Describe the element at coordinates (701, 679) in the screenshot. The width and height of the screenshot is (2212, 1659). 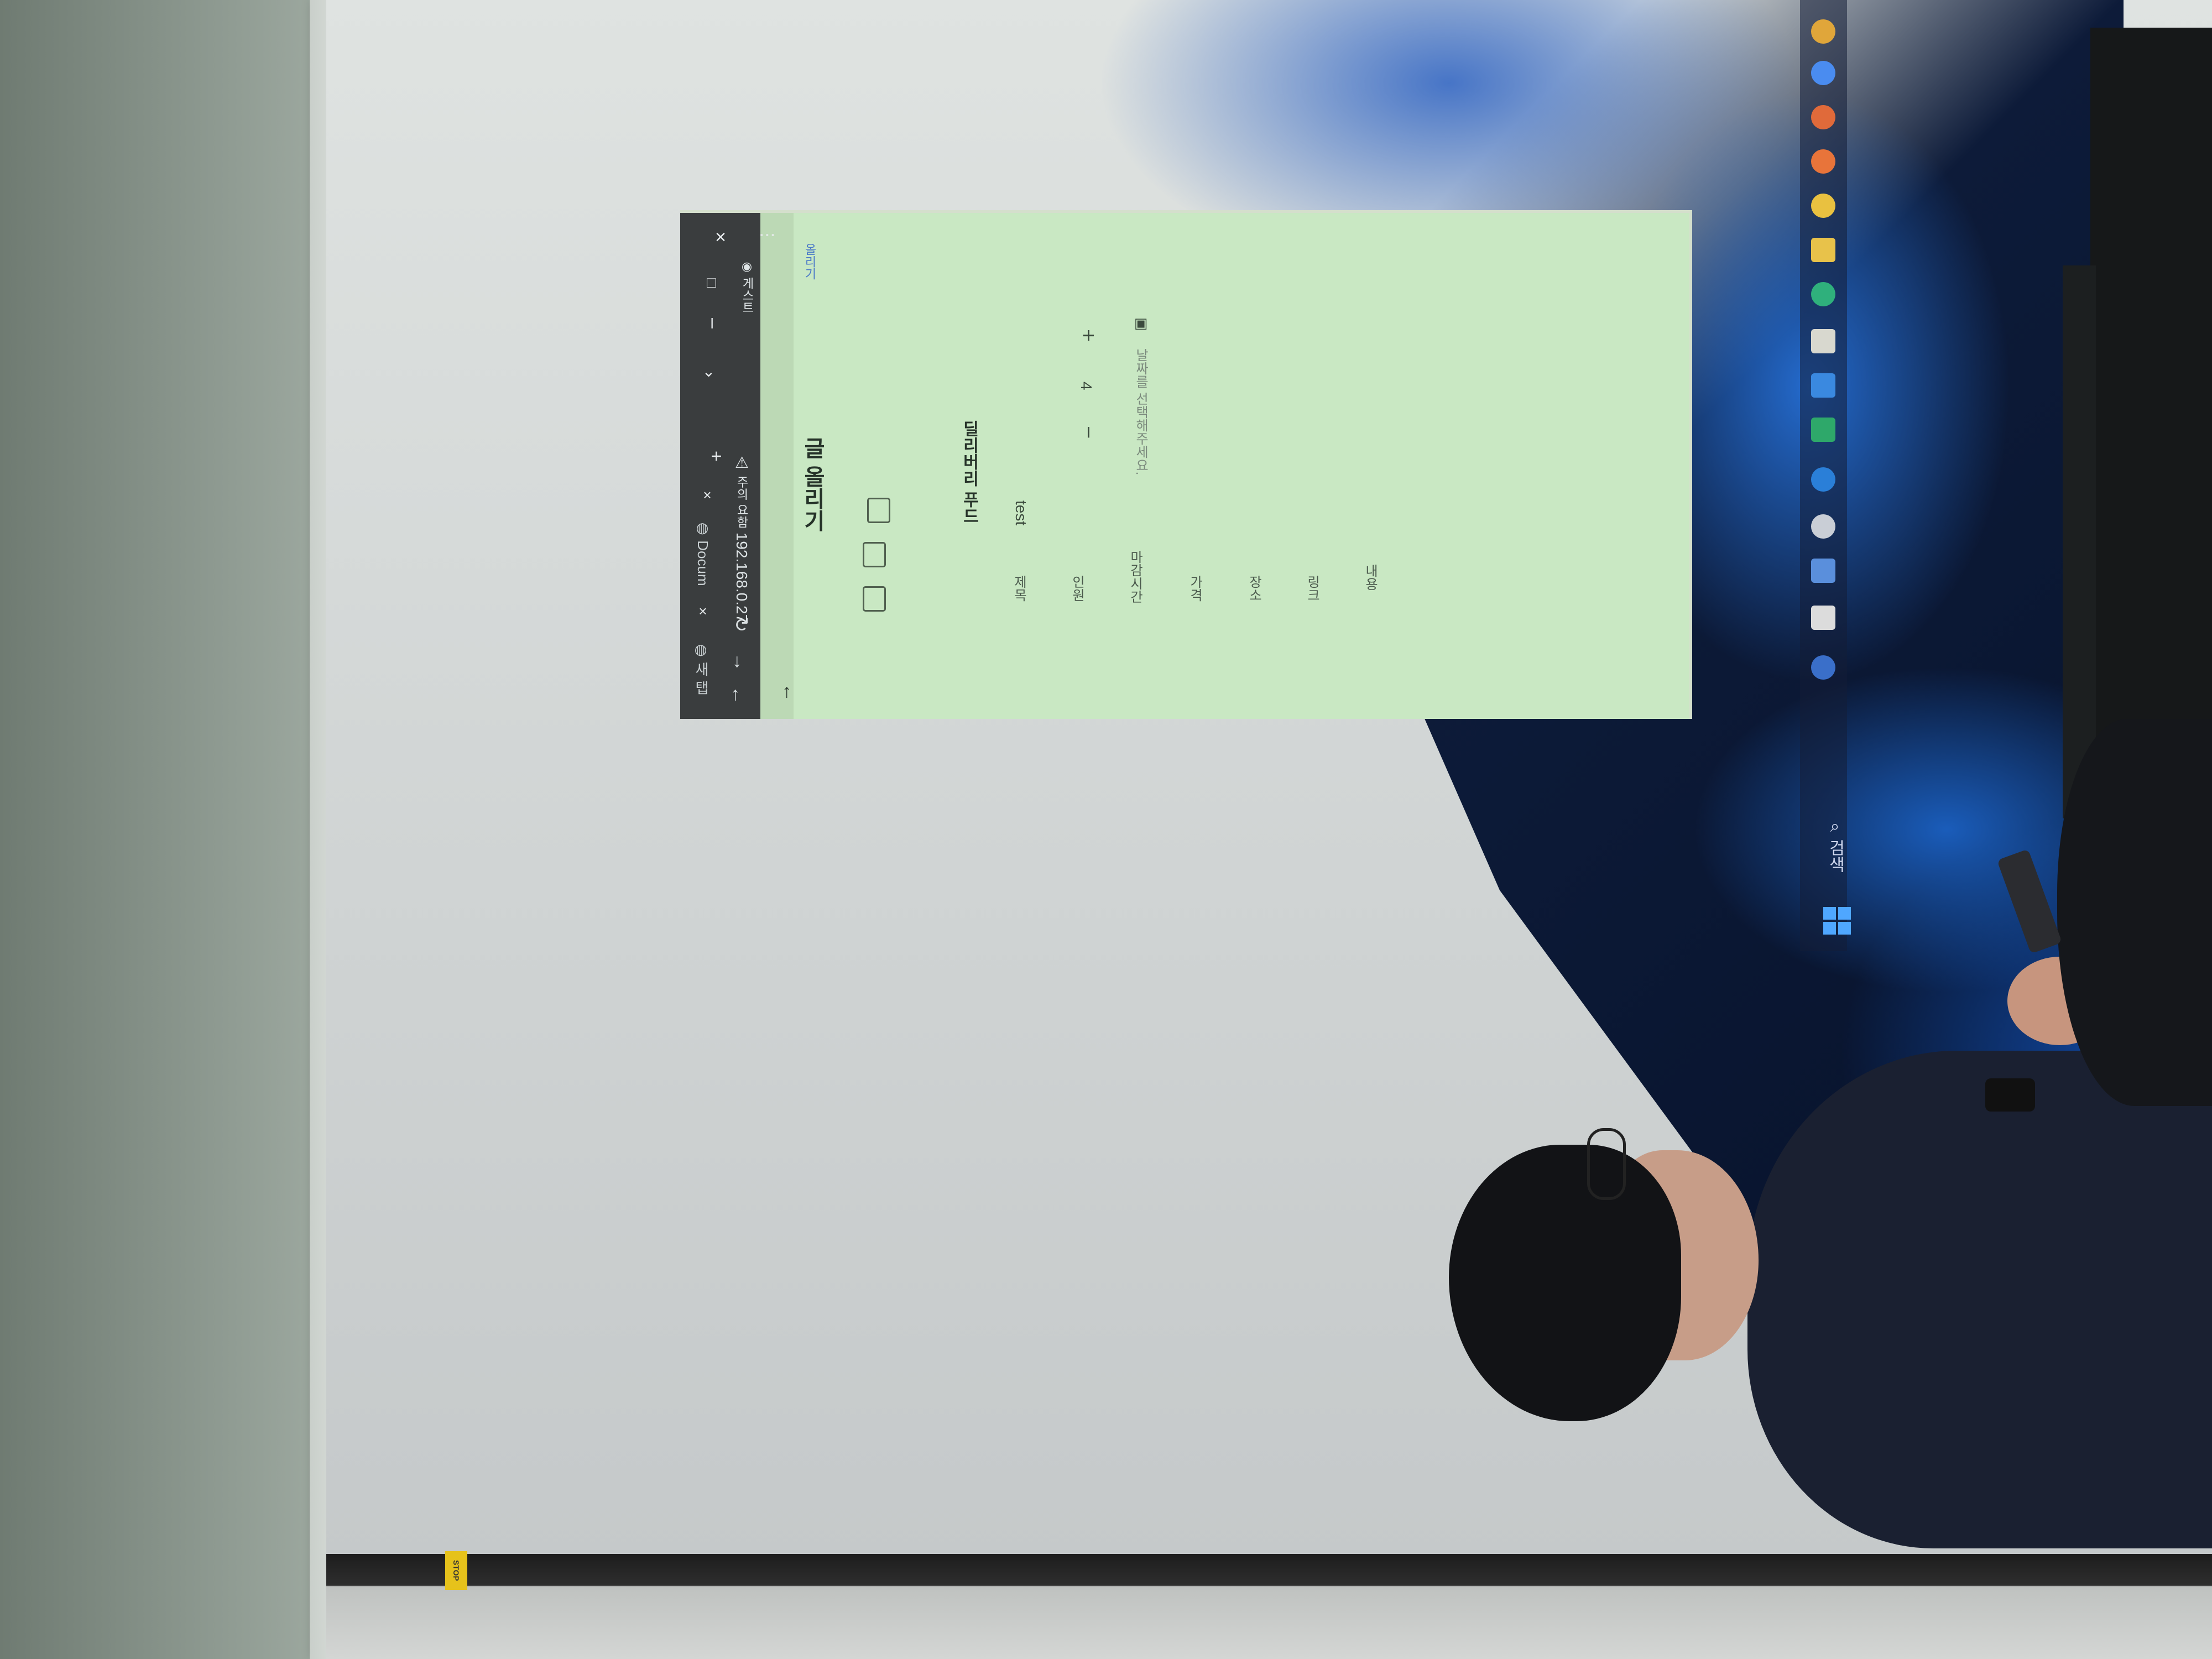
I see `tab-label: 새 탭` at that location.